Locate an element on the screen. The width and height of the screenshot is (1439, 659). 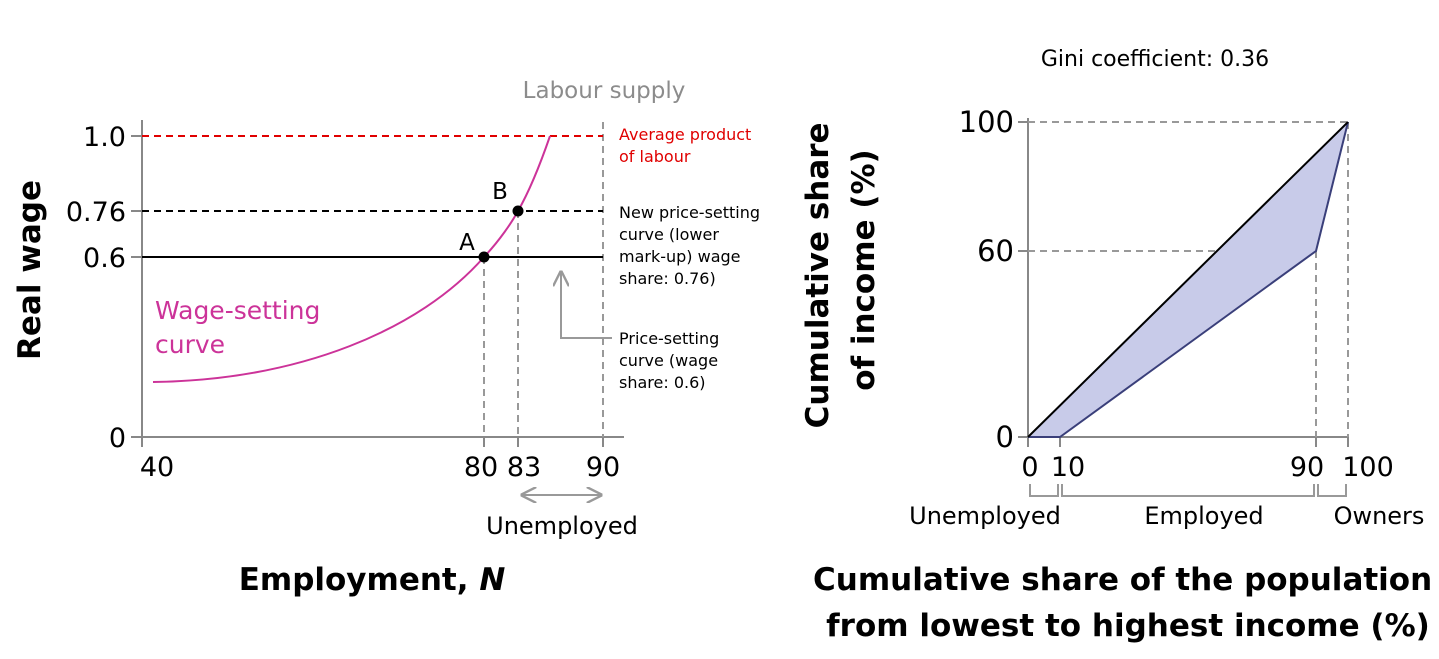
wage-setting-label: Wage-setting curve is located at coordinates (241, 327).